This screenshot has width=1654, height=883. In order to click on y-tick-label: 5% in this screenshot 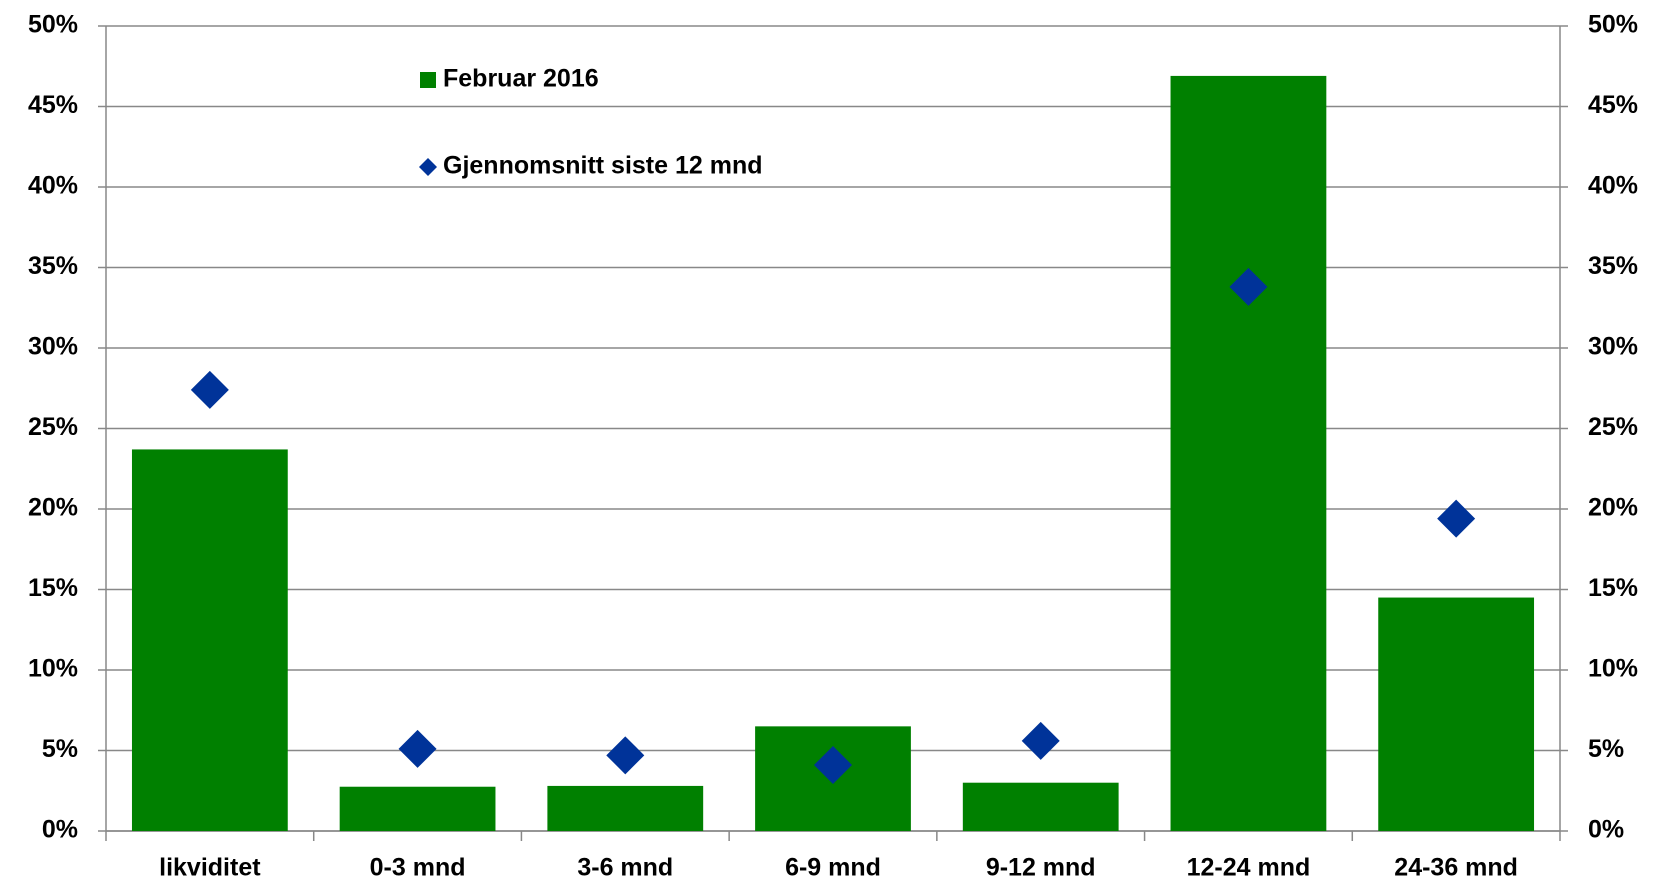, I will do `click(60, 749)`.